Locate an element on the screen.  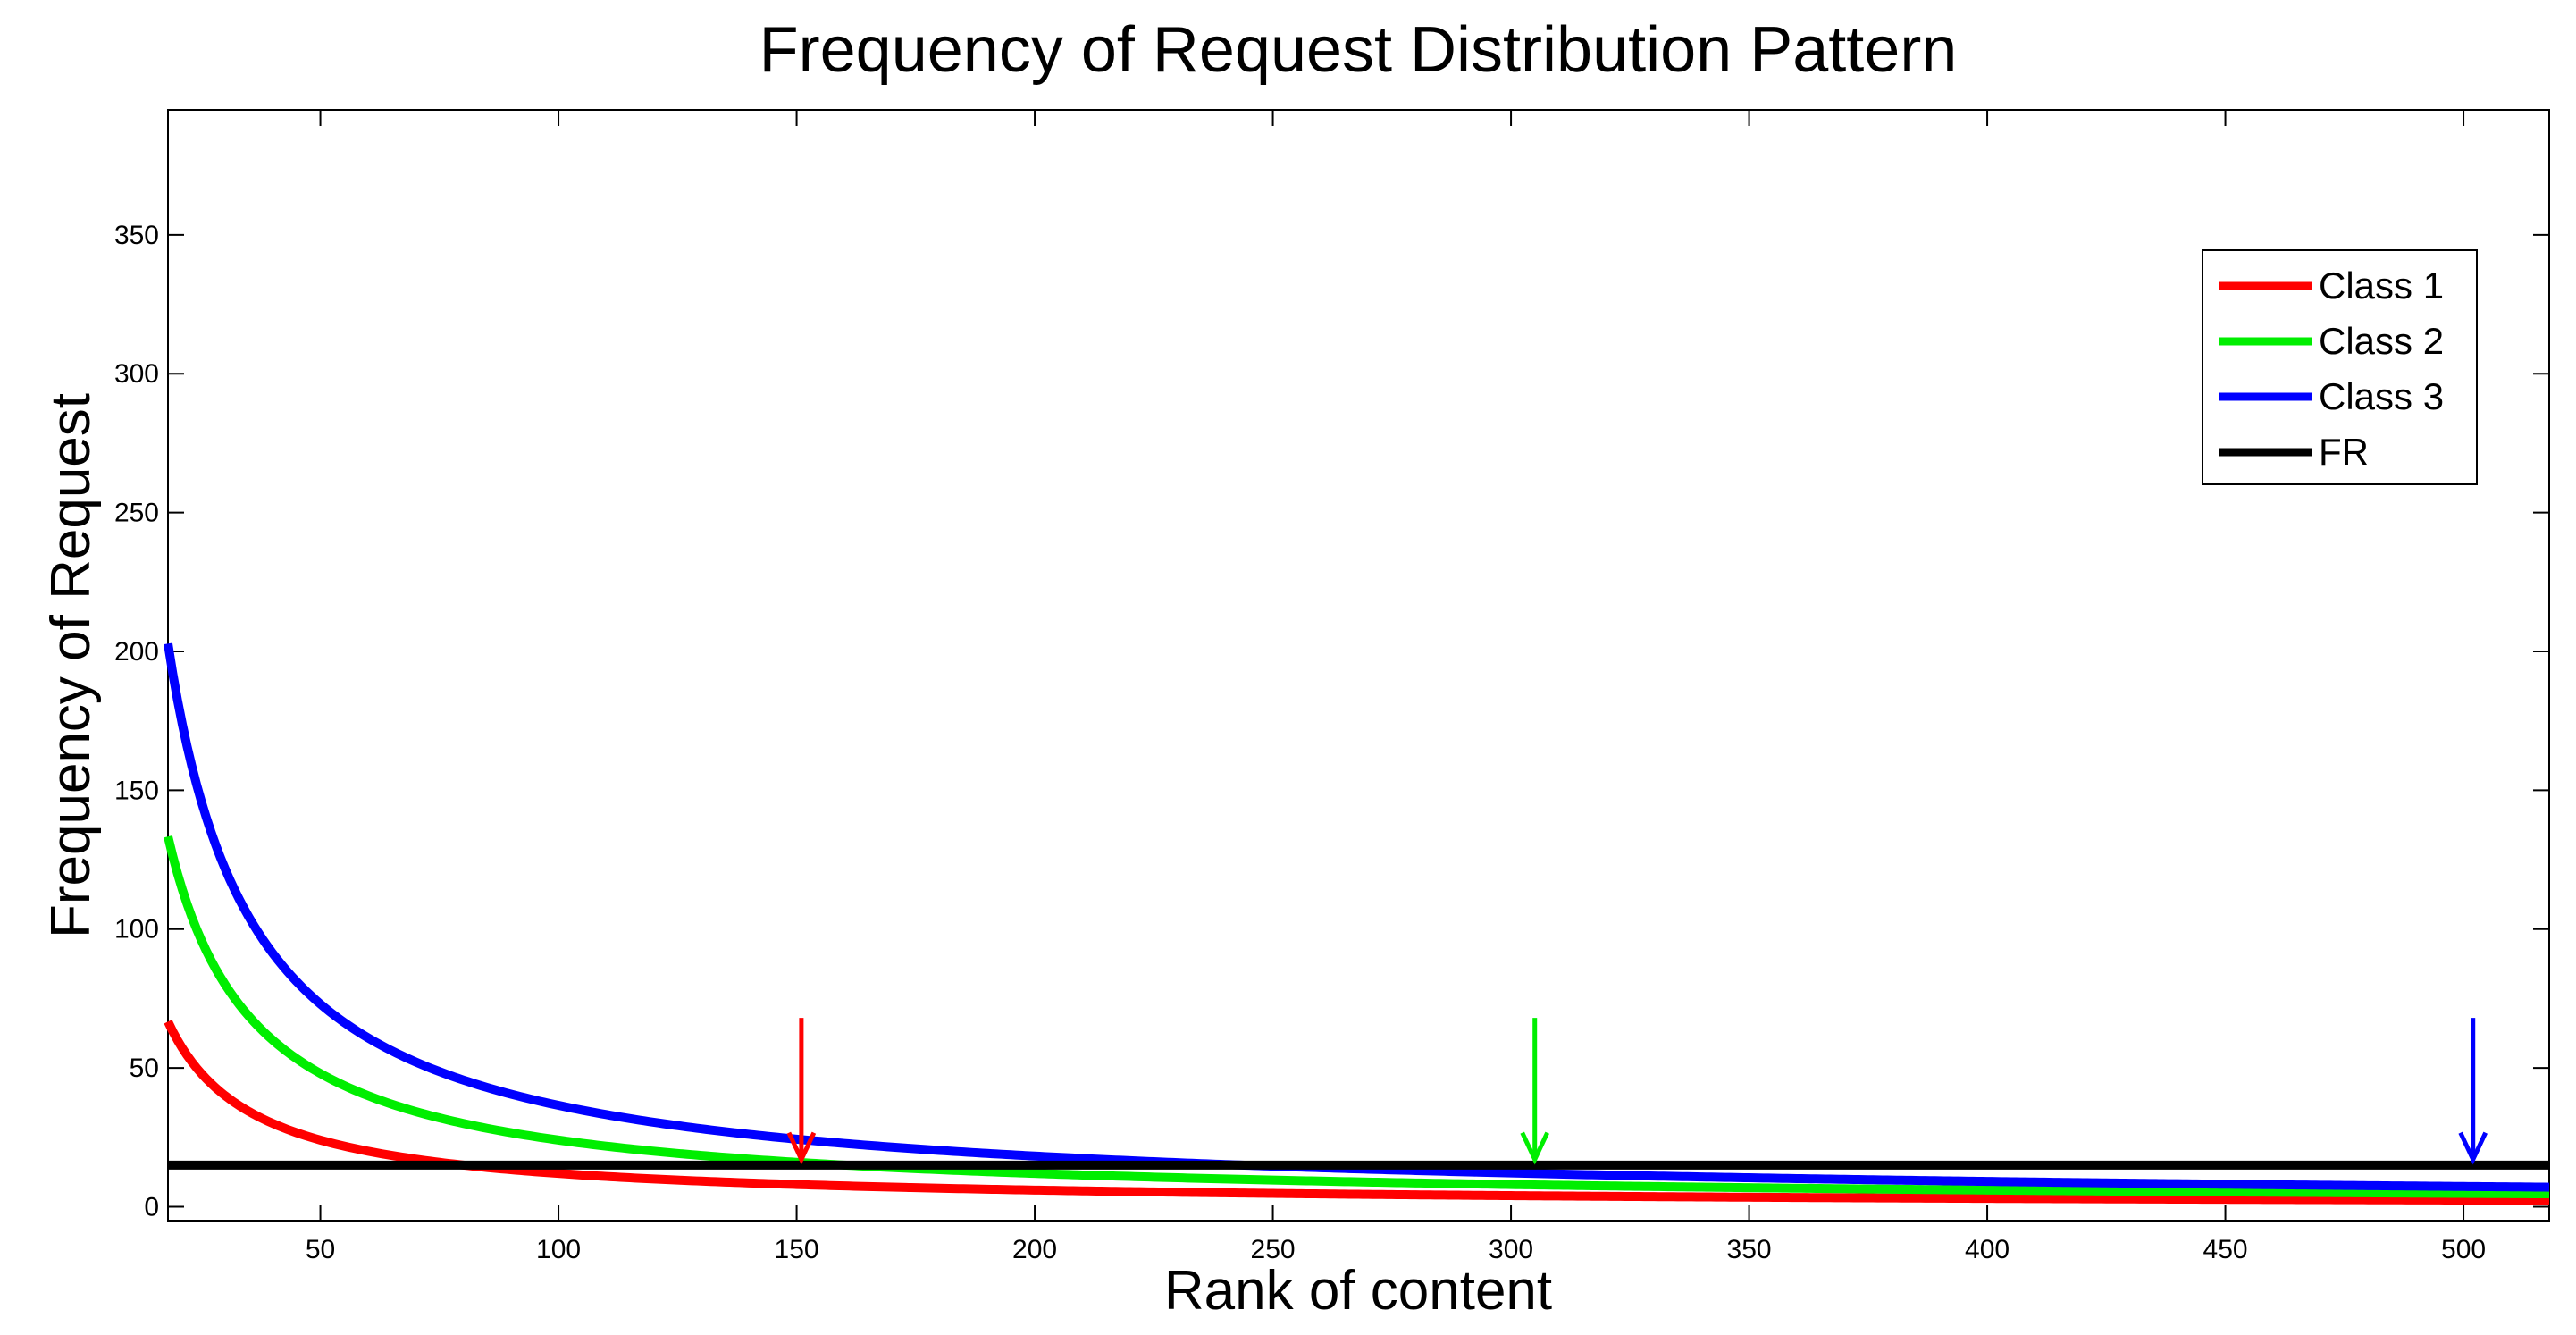
x-tick-label: 100 is located at coordinates (558, 1249).